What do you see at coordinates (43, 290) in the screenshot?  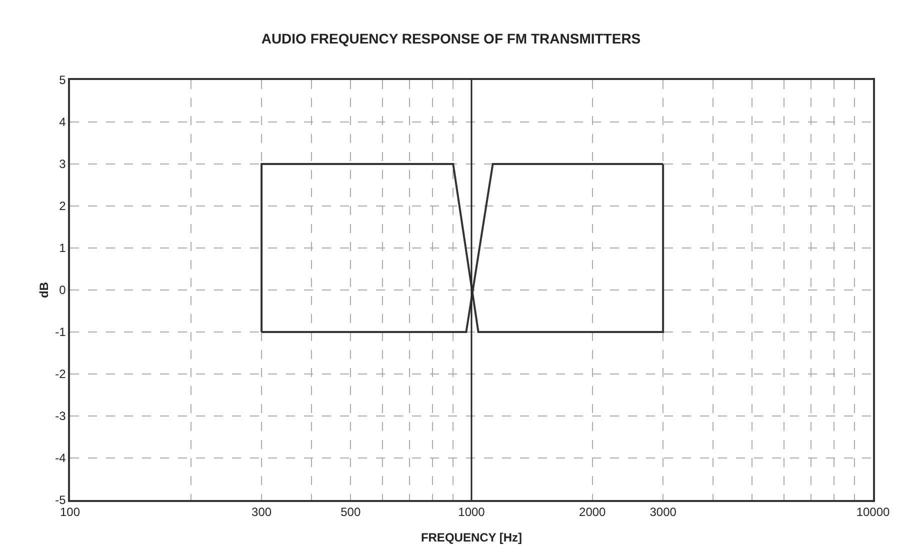 I see `y-axis-title: dB` at bounding box center [43, 290].